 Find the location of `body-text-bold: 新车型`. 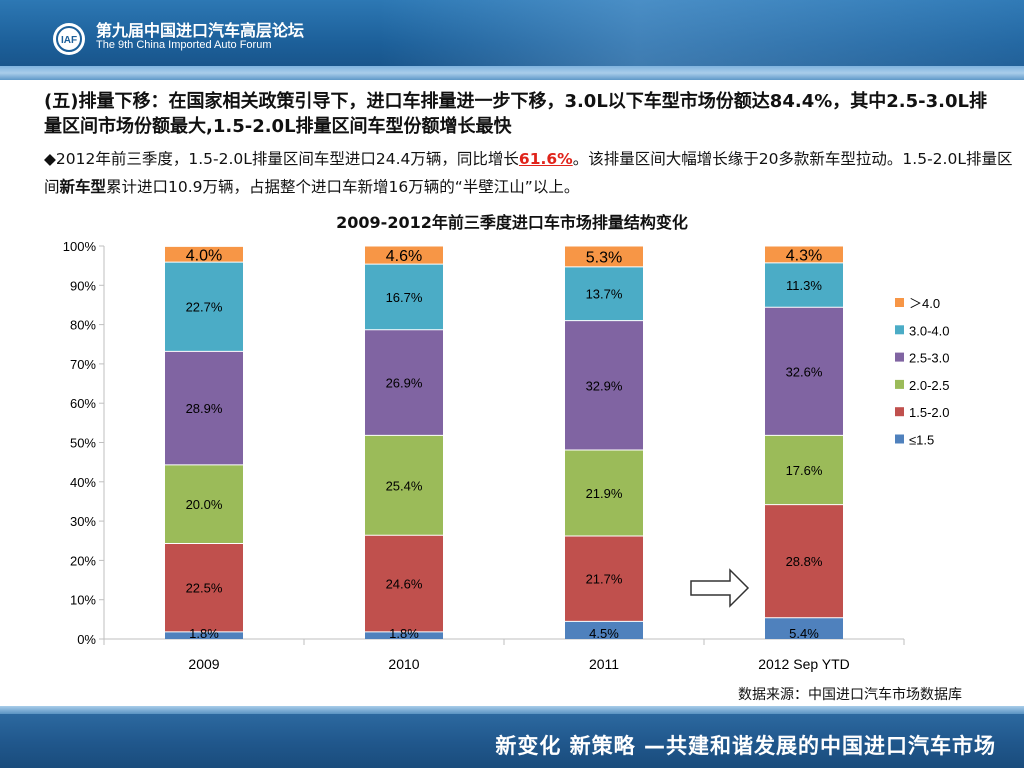

body-text-bold: 新车型 is located at coordinates (83, 187).